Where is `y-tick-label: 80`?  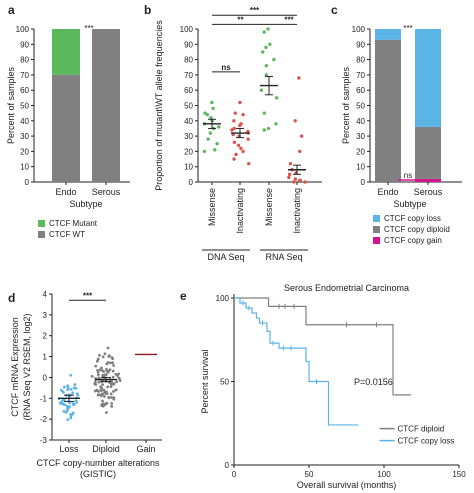
y-tick-label: 80 is located at coordinates (24, 60).